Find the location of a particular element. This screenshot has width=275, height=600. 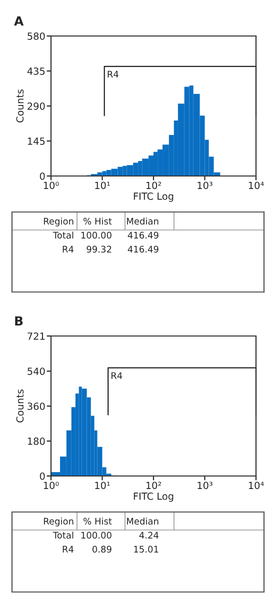

y-tick-label: 360 is located at coordinates (36, 406).